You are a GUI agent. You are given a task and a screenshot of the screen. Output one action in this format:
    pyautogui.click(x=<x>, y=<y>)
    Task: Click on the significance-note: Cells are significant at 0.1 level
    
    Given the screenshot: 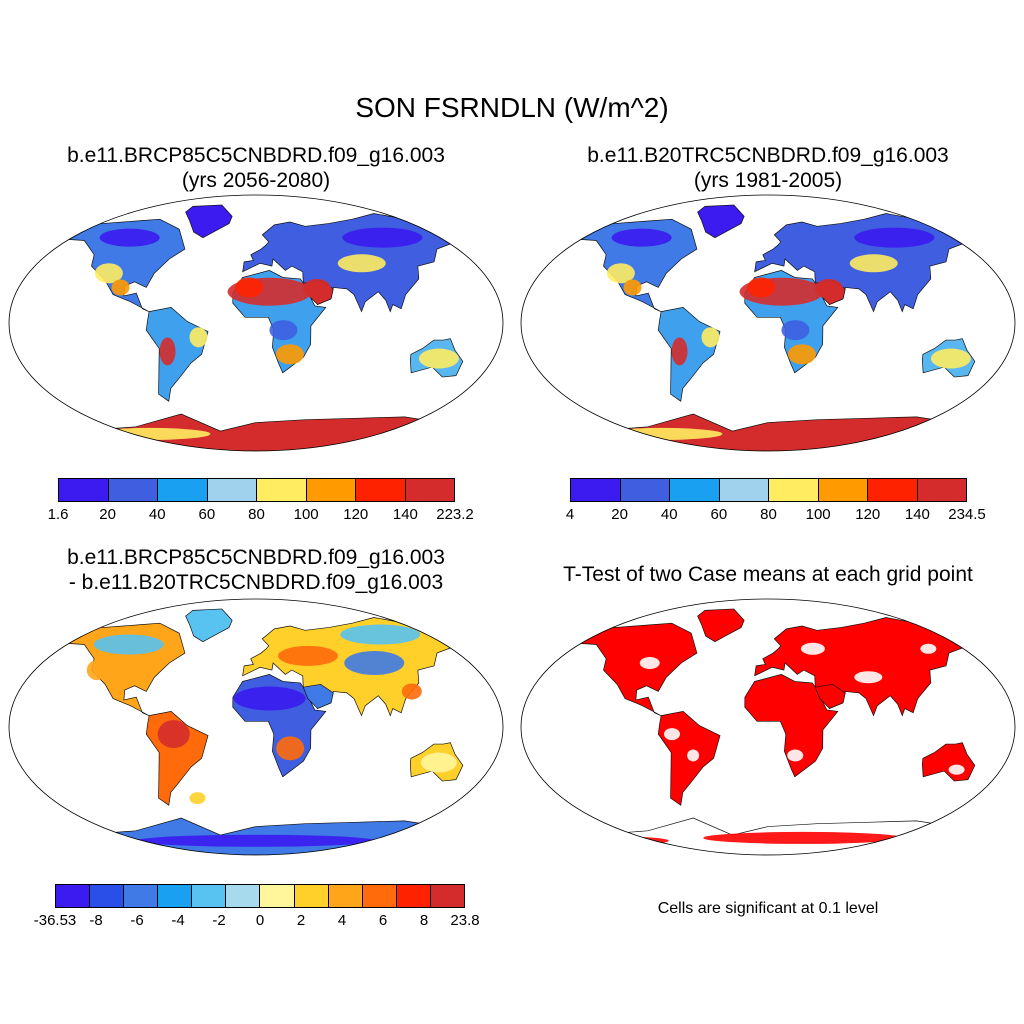 What is the action you would take?
    pyautogui.click(x=768, y=908)
    